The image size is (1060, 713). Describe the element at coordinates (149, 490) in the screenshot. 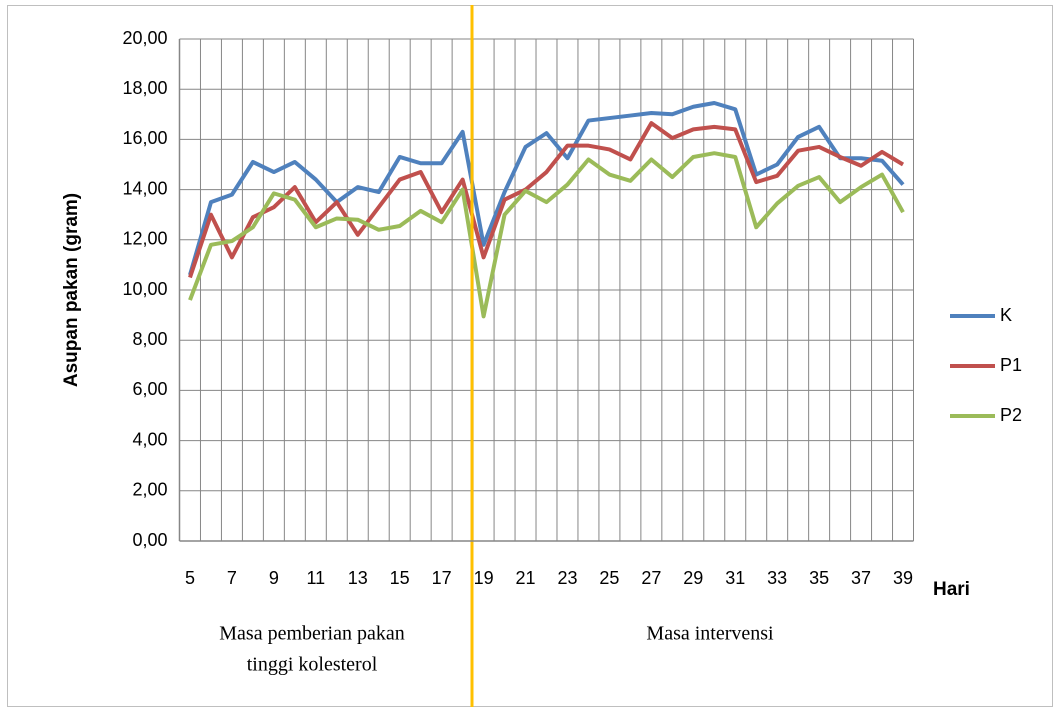

I see `y-tick-label: 2,00` at that location.